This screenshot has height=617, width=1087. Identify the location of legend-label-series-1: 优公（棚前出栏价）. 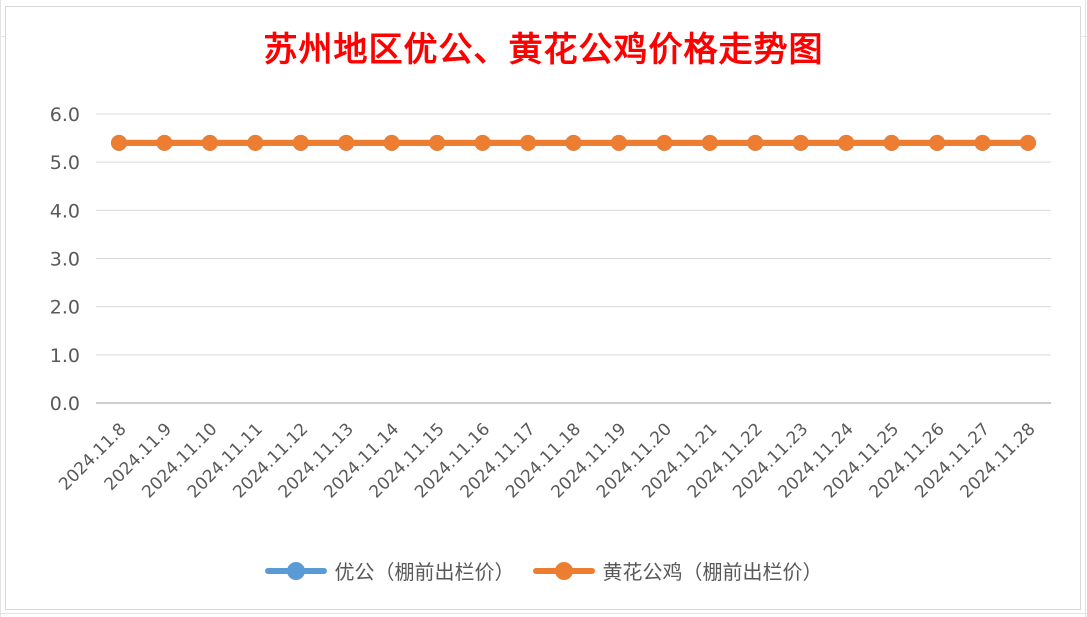
(424, 572).